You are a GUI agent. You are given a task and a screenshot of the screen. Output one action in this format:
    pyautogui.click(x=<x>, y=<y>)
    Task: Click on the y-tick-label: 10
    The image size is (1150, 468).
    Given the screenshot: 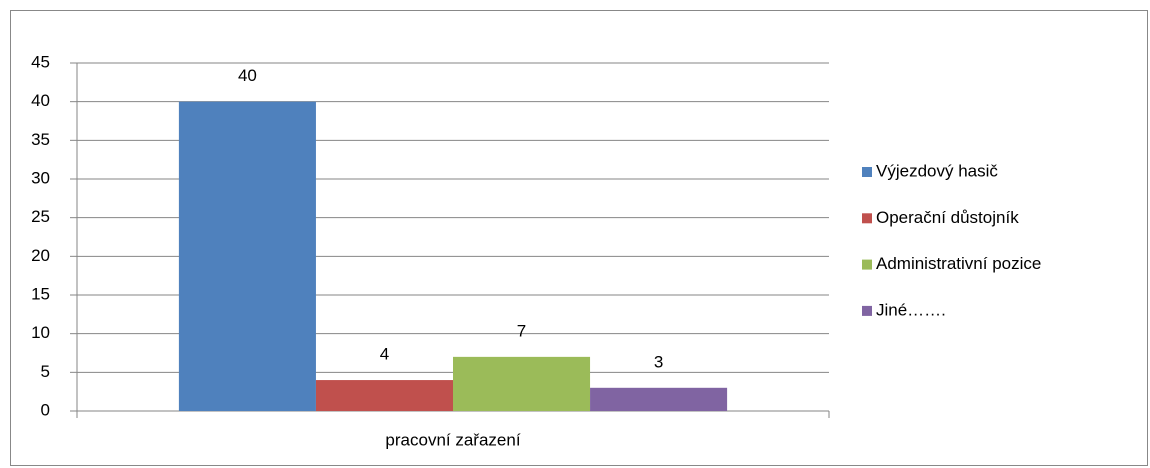 What is the action you would take?
    pyautogui.click(x=40, y=332)
    